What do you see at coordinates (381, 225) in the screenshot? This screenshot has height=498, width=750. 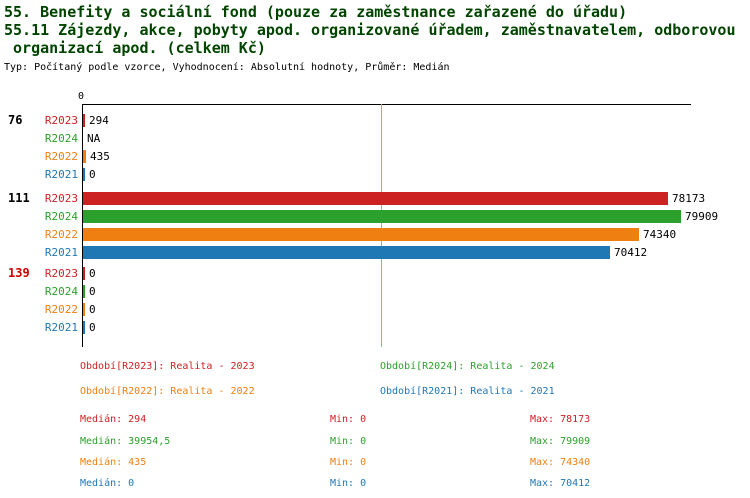 I see `median-reference-line` at bounding box center [381, 225].